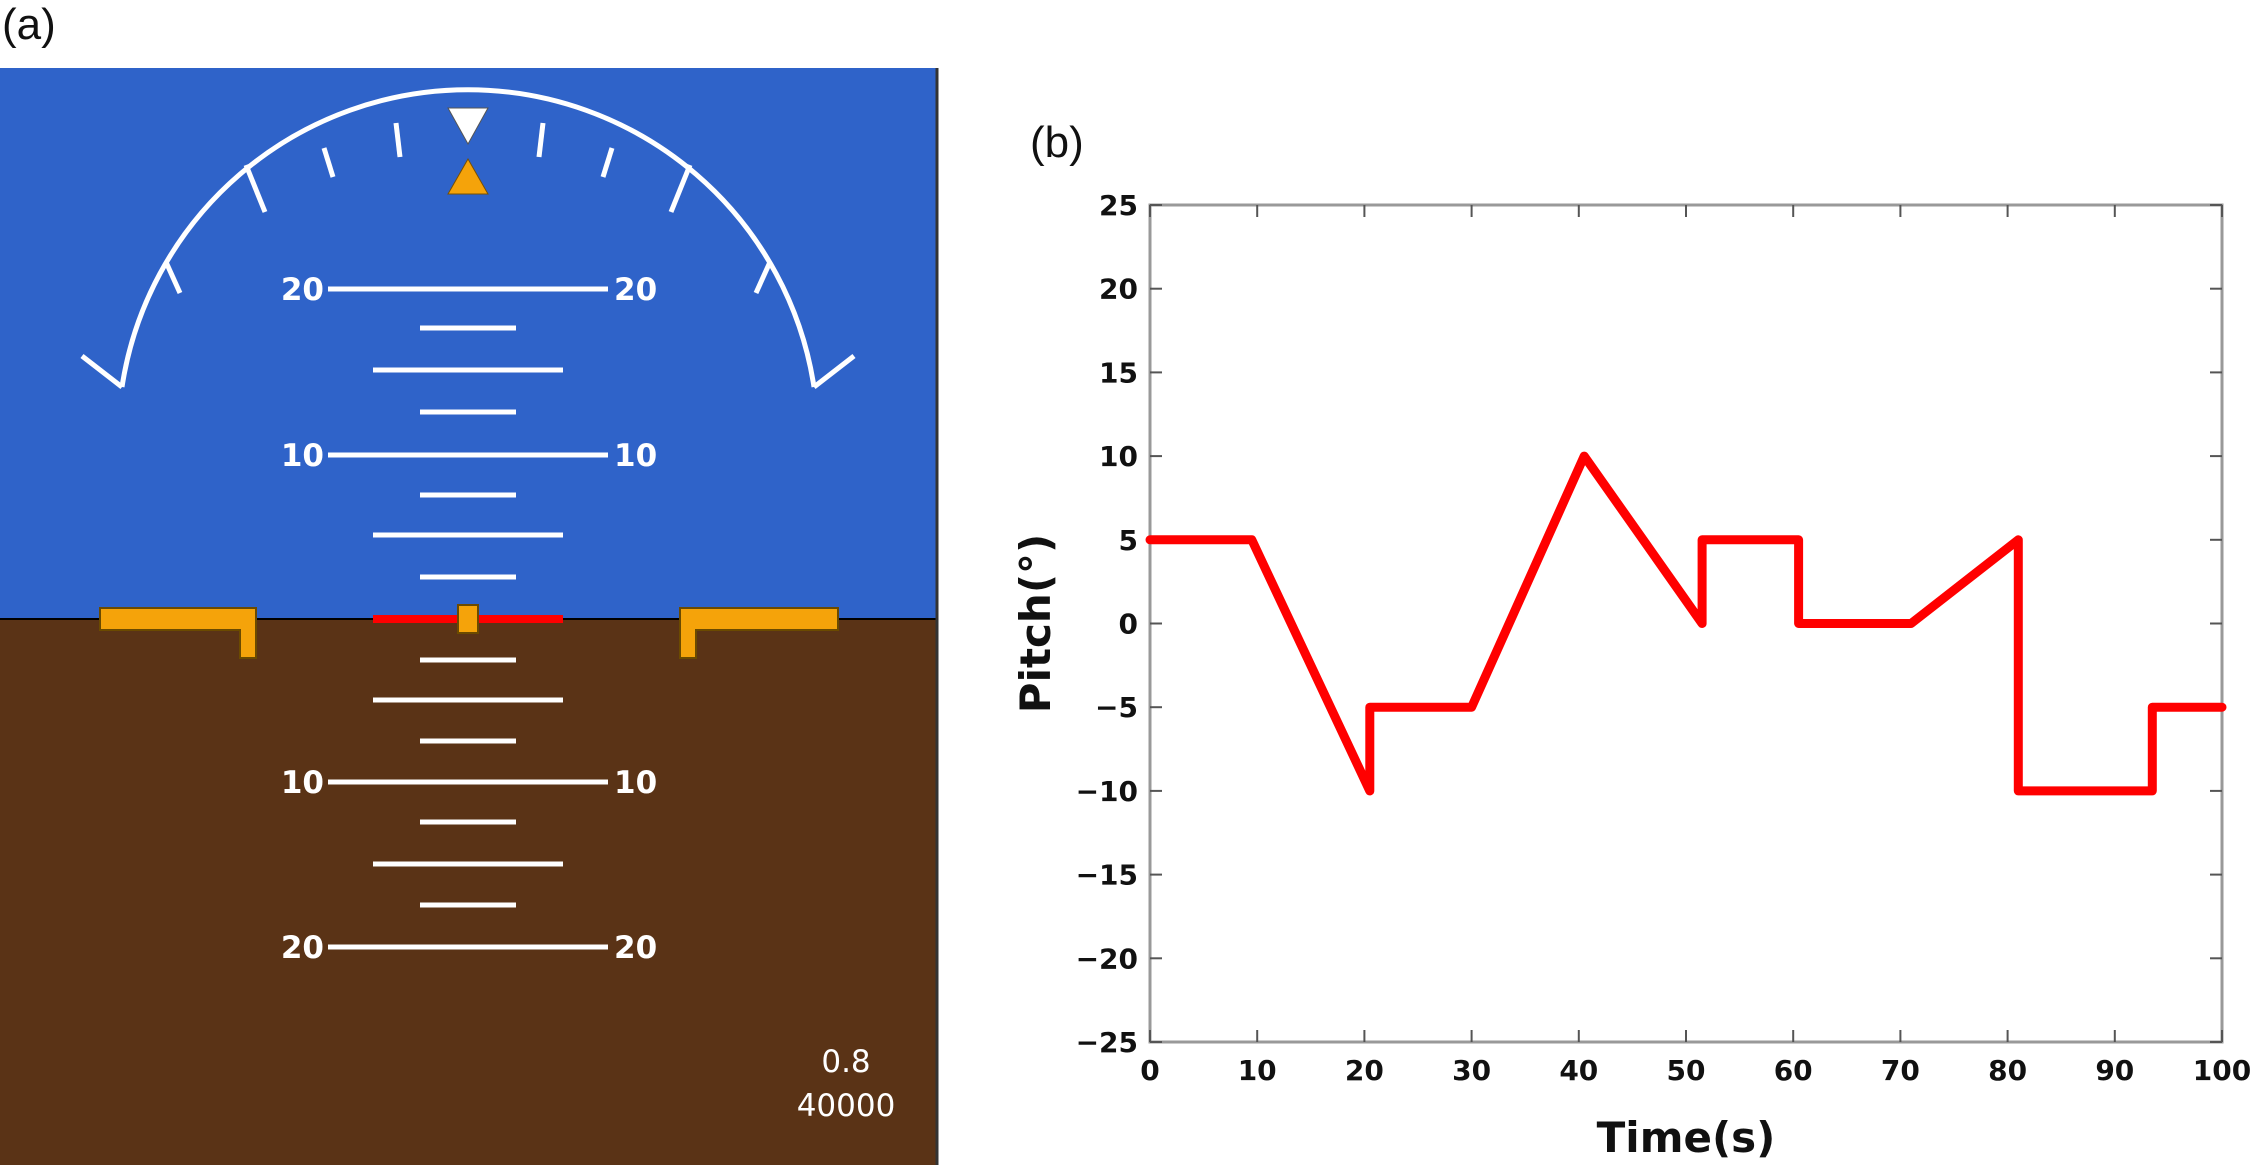 This screenshot has width=2250, height=1170. I want to click on y-tick-label: 25, so click(1118, 205).